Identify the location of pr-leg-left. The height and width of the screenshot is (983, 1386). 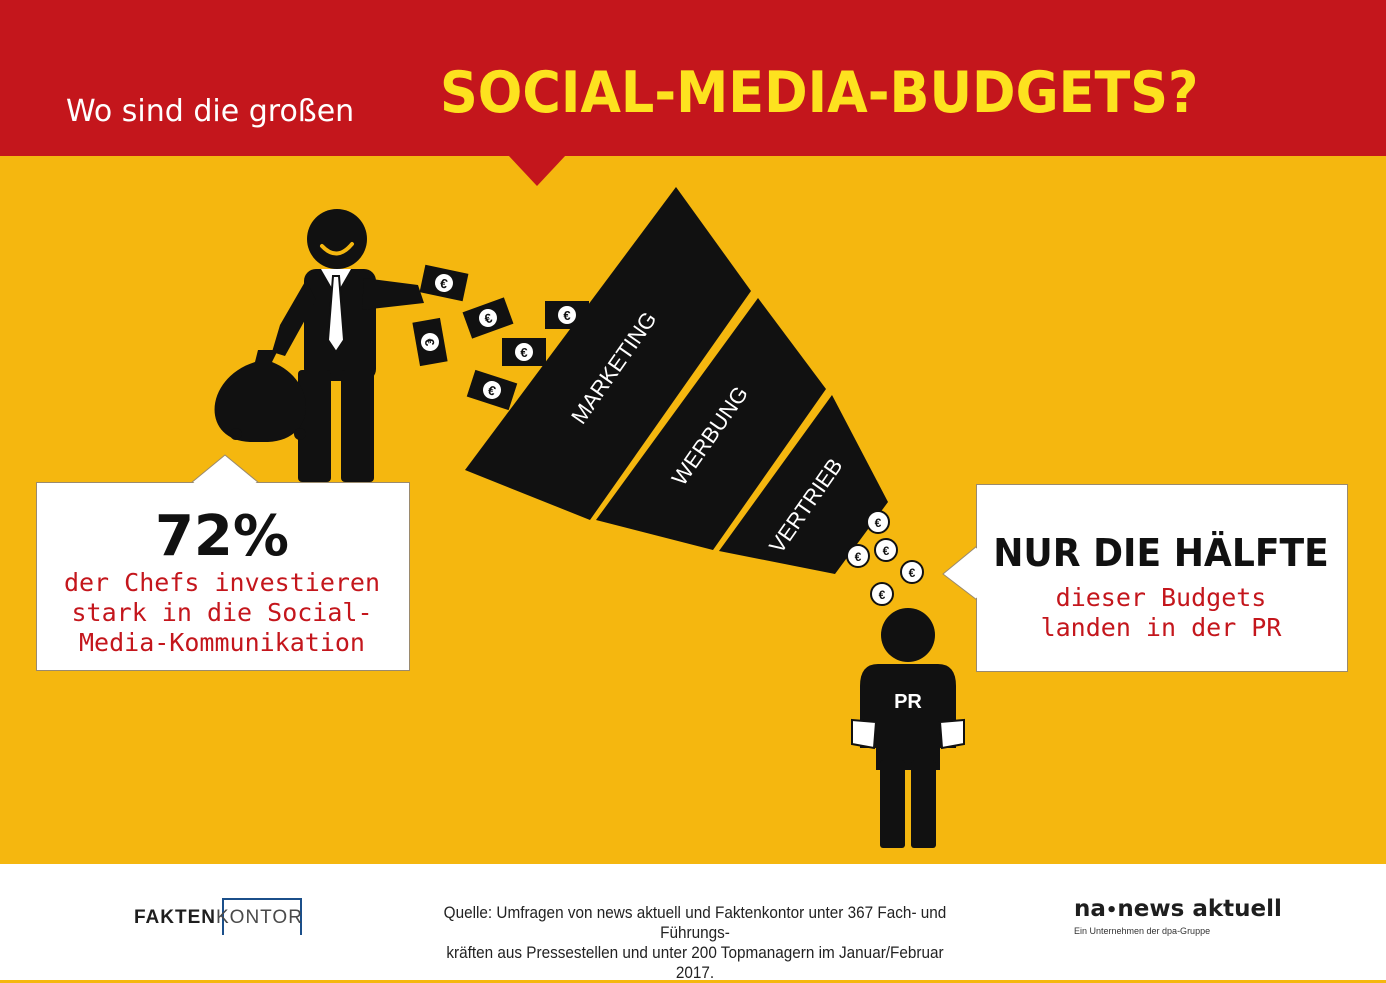
(892, 804).